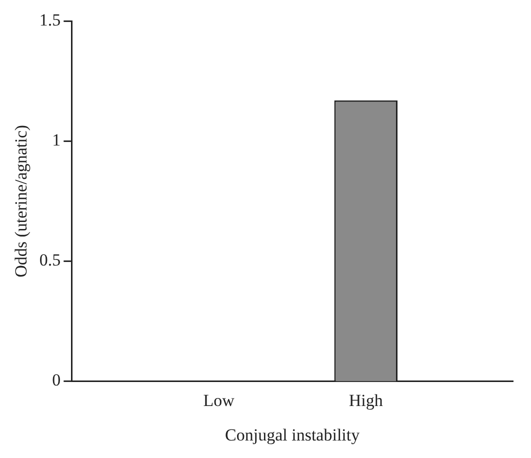 The image size is (531, 458). I want to click on y-axis-title: Odds (uterine/agnatic), so click(21, 201).